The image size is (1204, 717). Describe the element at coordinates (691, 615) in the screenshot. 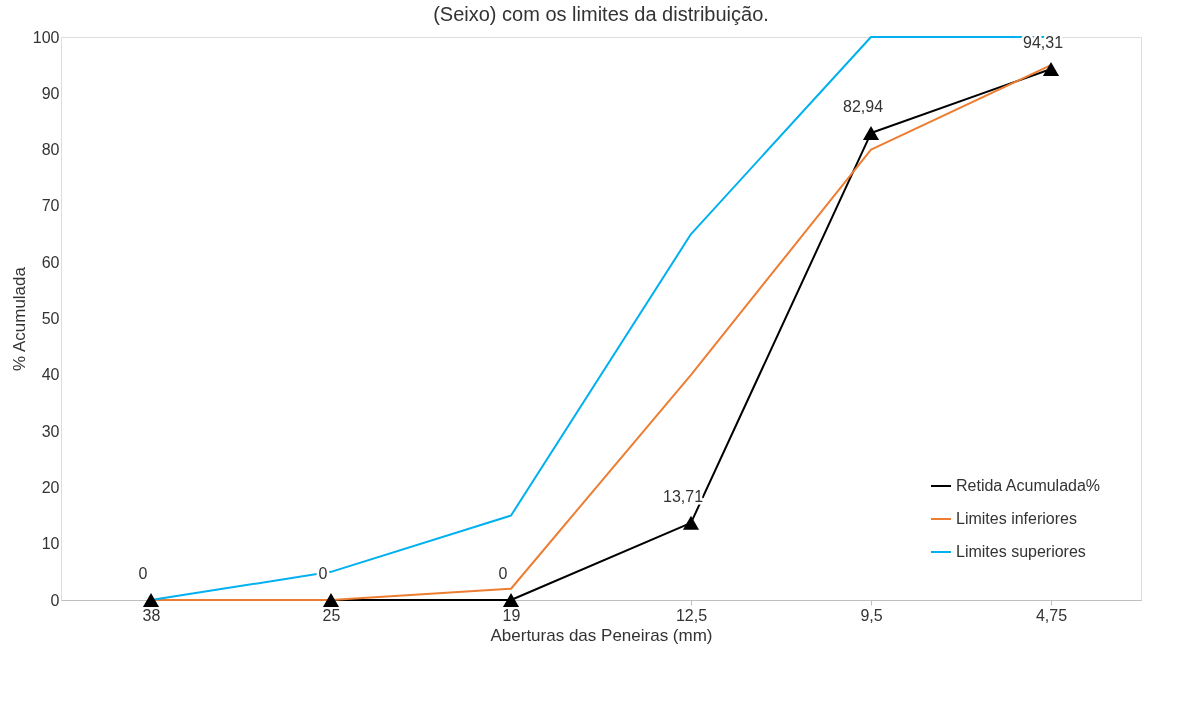

I see `x-tick-label: 12,5` at that location.